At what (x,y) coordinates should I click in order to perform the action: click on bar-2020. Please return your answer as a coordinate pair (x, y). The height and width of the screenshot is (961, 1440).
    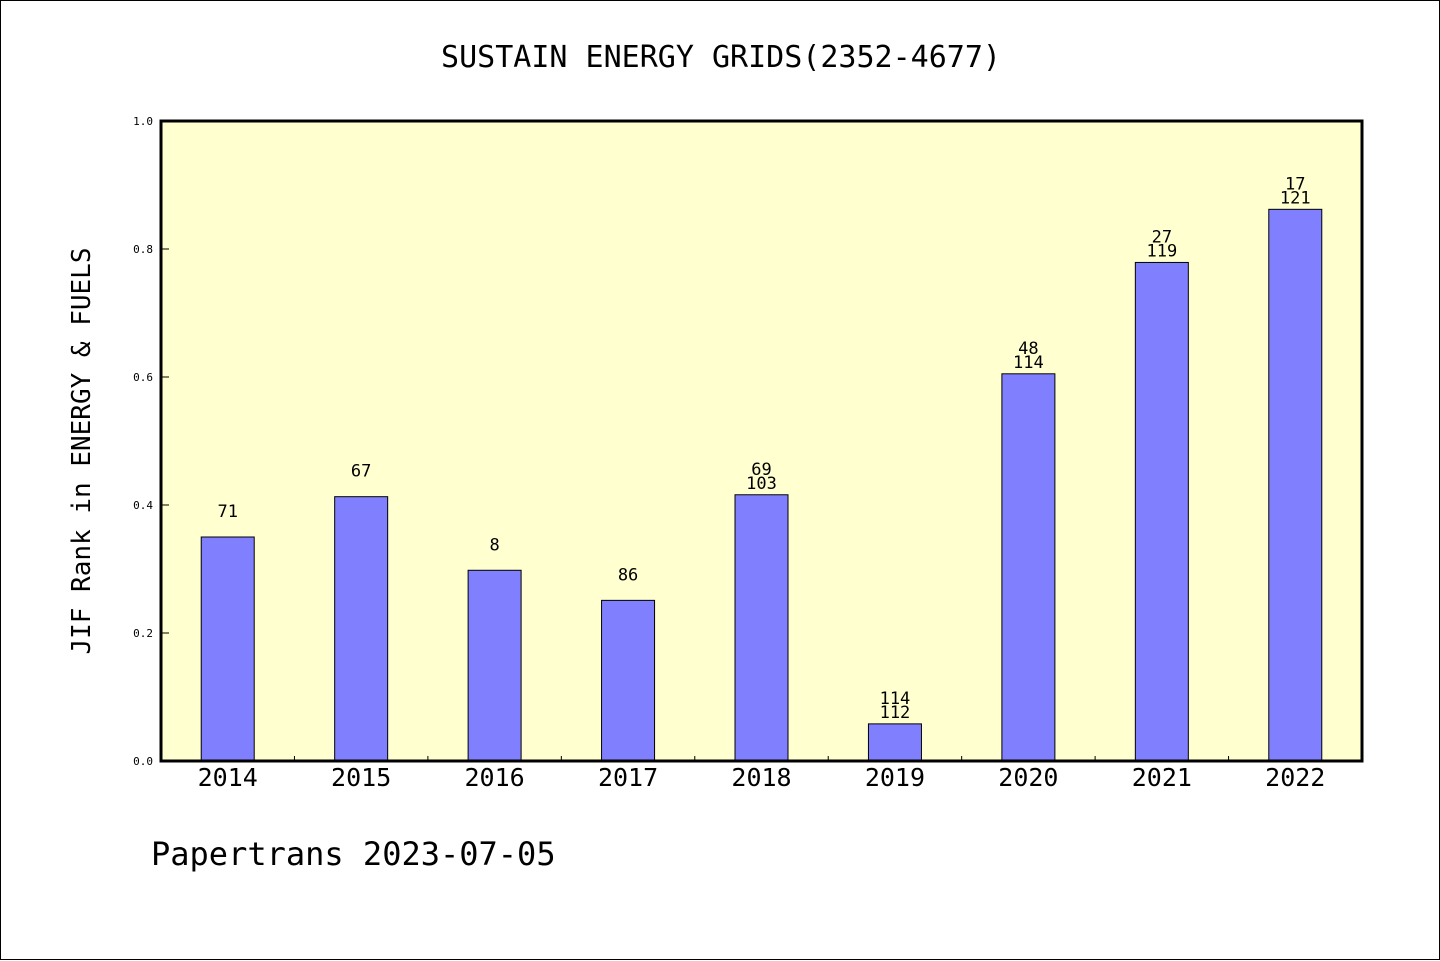
    Looking at the image, I should click on (1028, 567).